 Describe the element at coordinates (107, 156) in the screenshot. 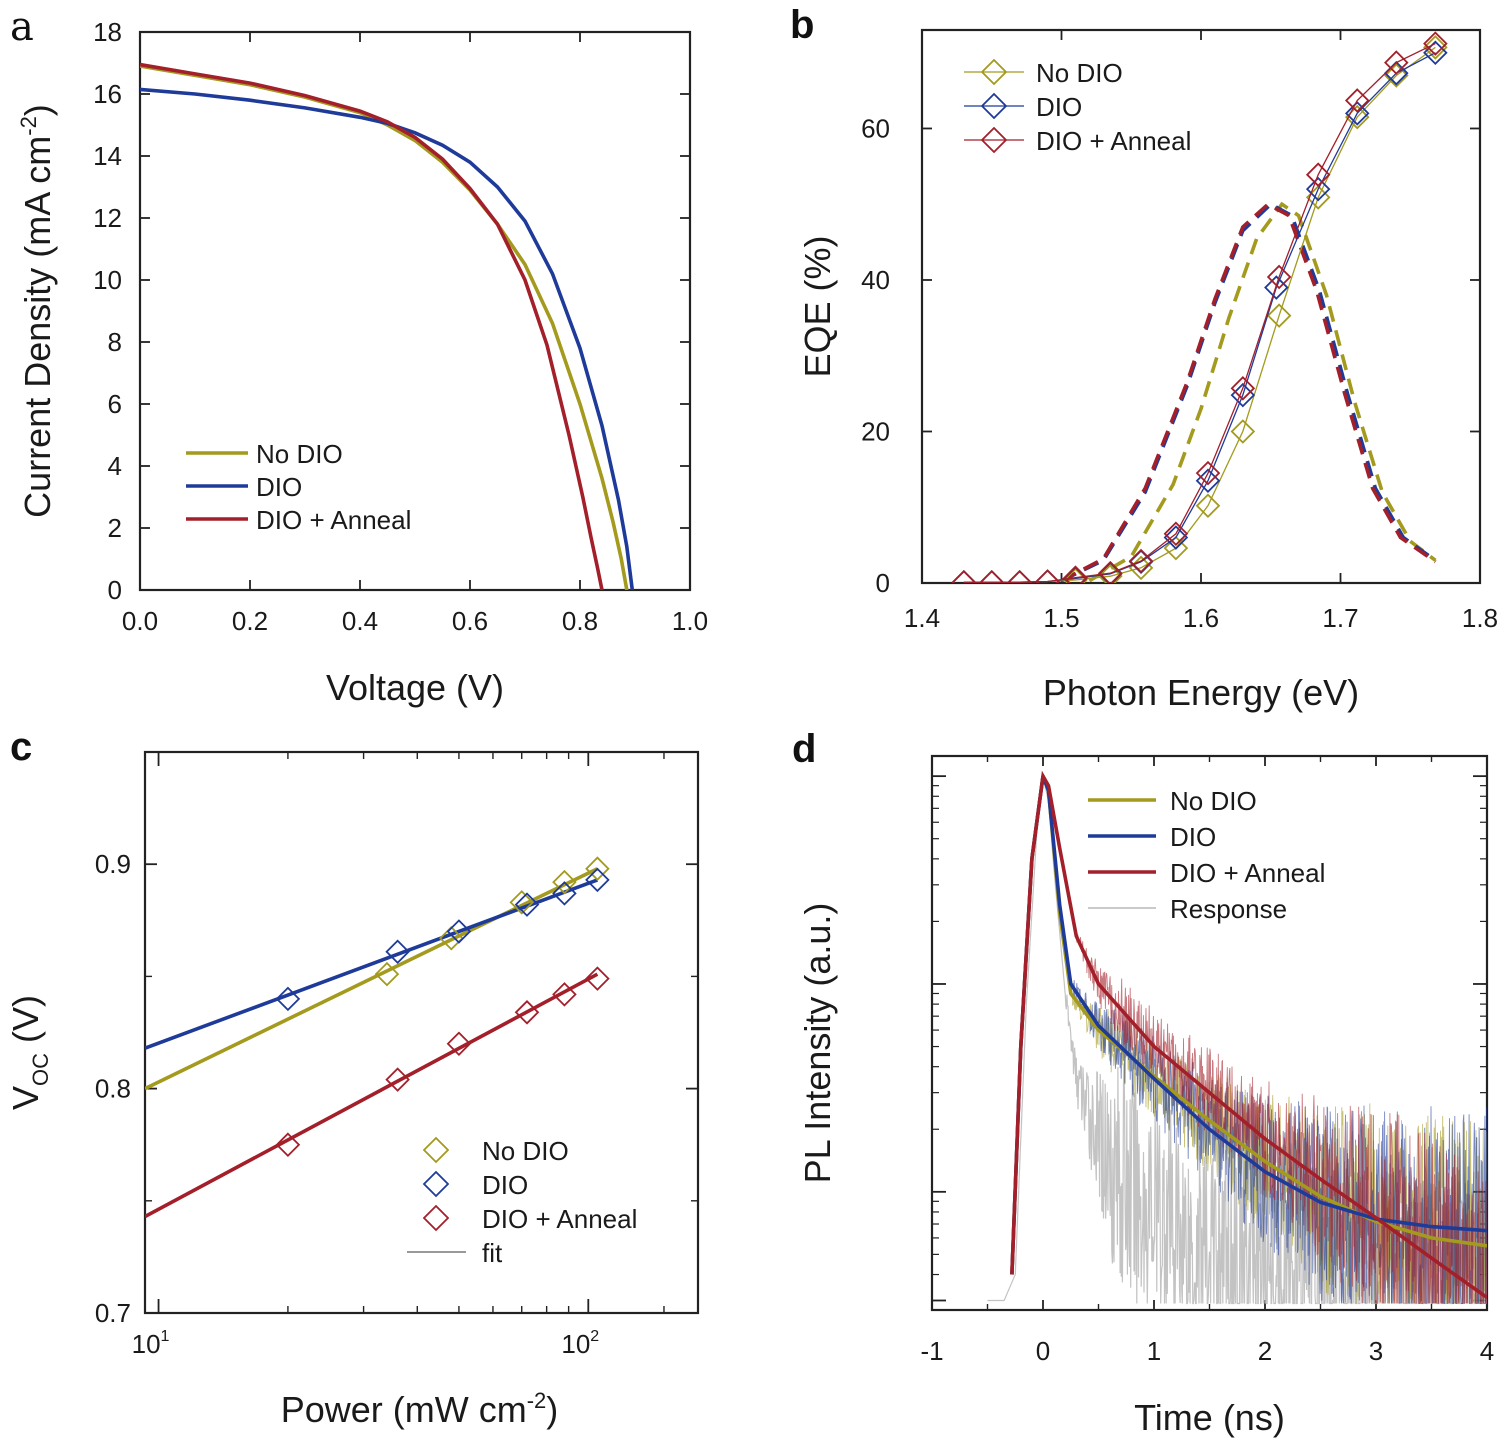

I see `y-tick-label: 14` at that location.